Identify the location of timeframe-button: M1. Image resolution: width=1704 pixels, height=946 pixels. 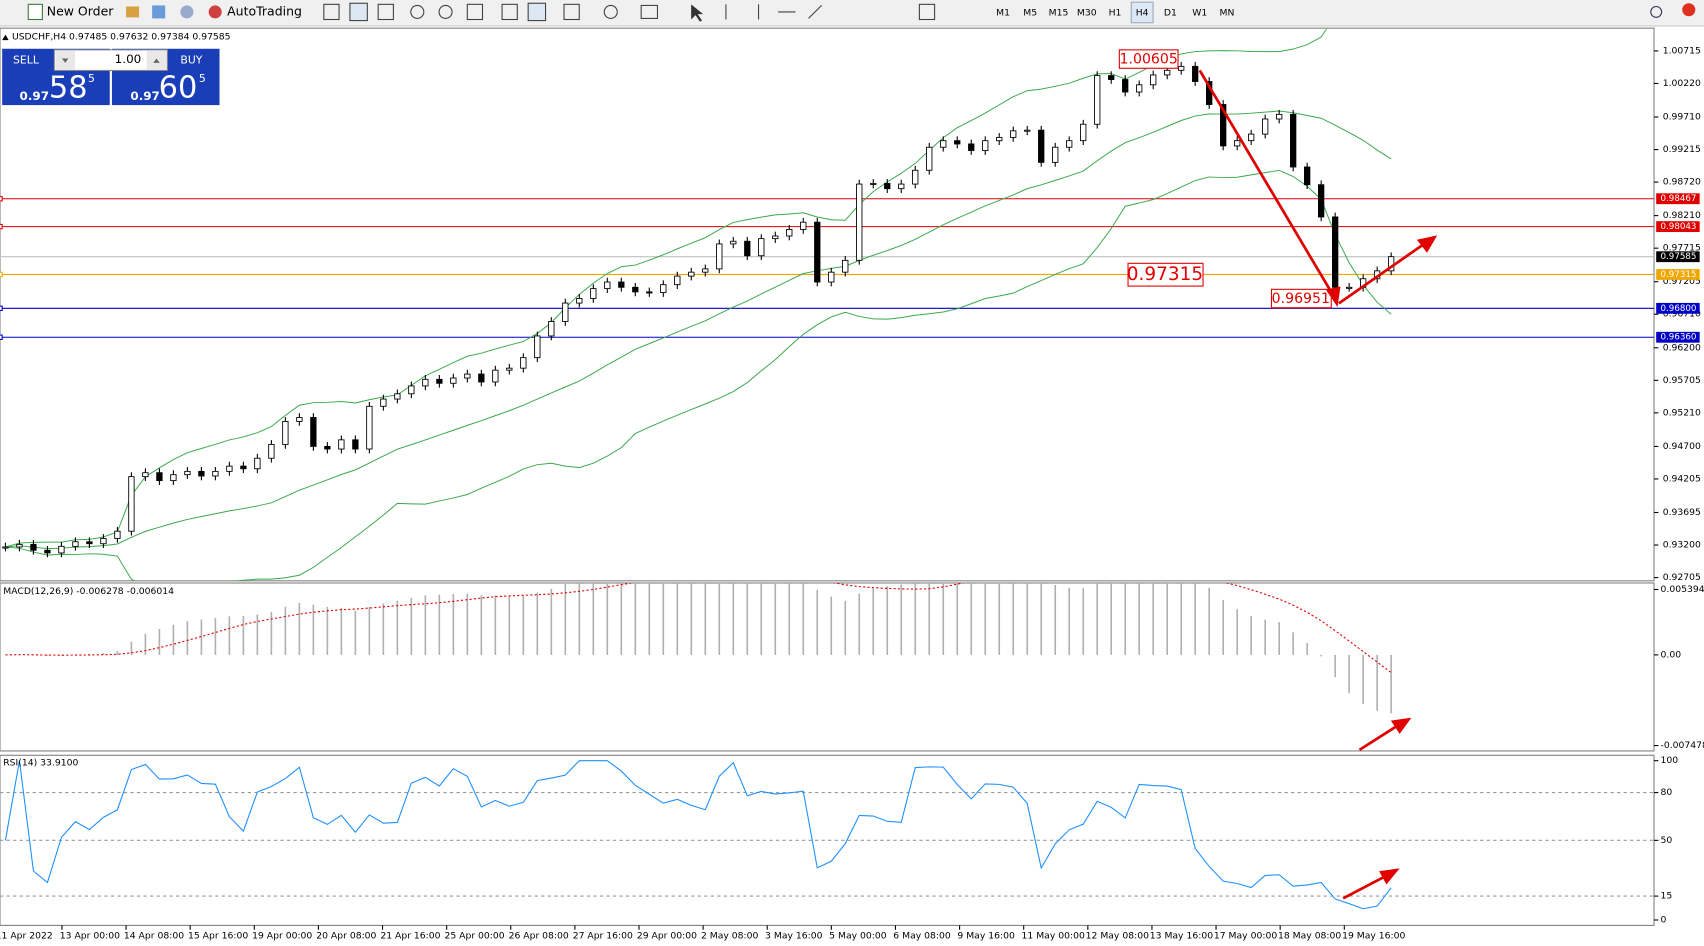
(1003, 13).